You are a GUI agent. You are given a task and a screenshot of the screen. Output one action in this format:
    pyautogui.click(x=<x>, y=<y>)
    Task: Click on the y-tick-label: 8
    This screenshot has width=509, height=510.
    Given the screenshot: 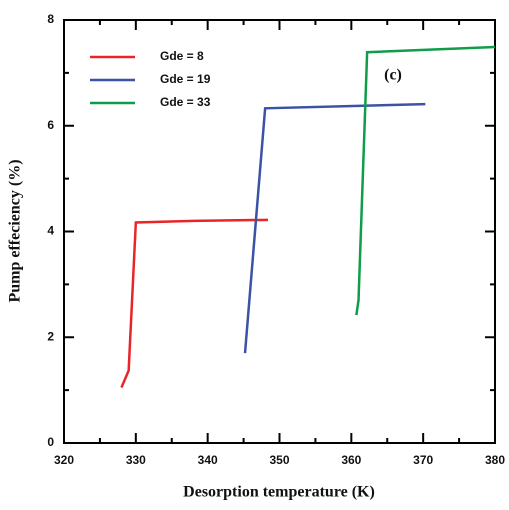 What is the action you would take?
    pyautogui.click(x=50, y=19)
    